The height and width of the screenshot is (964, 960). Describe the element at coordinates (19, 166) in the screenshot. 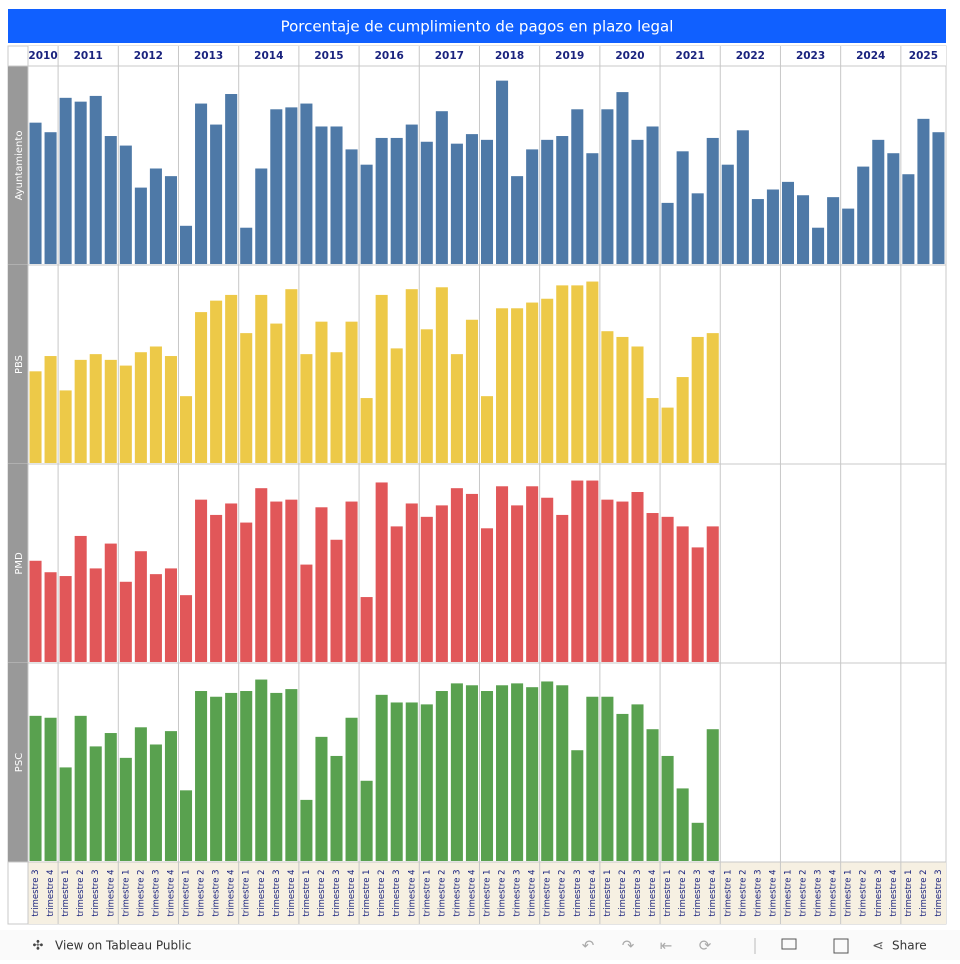

I see `row-label: Ayuntamiento` at that location.